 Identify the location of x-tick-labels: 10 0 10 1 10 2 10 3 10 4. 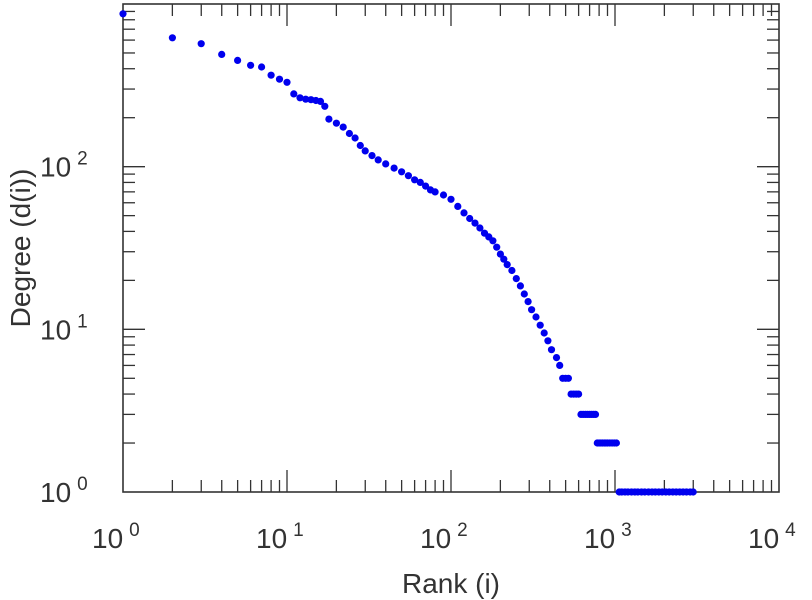
(444, 537).